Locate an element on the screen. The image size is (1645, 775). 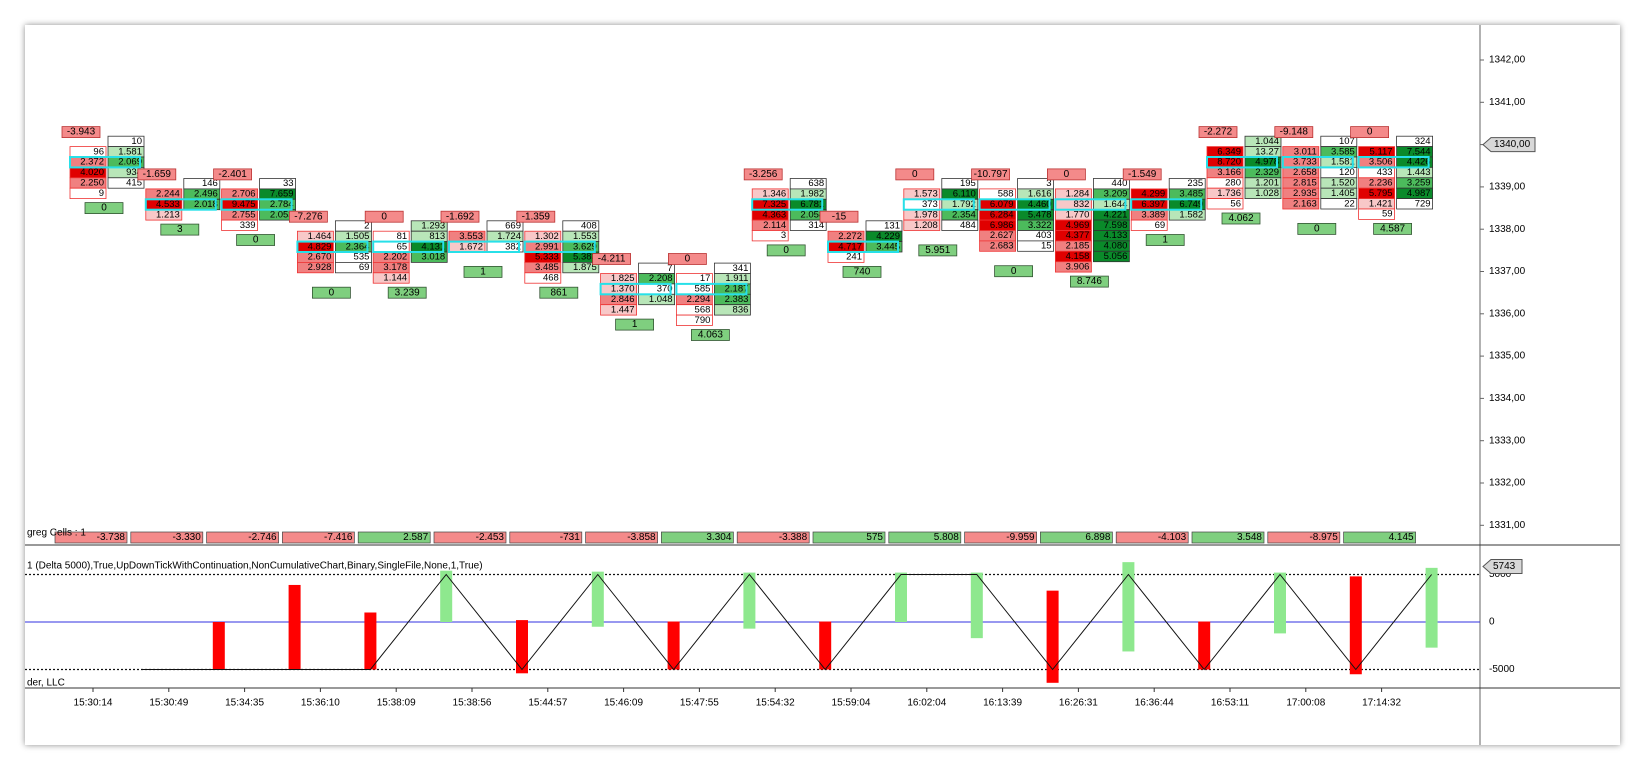
bid-value: 6.986 is located at coordinates (1002, 225).